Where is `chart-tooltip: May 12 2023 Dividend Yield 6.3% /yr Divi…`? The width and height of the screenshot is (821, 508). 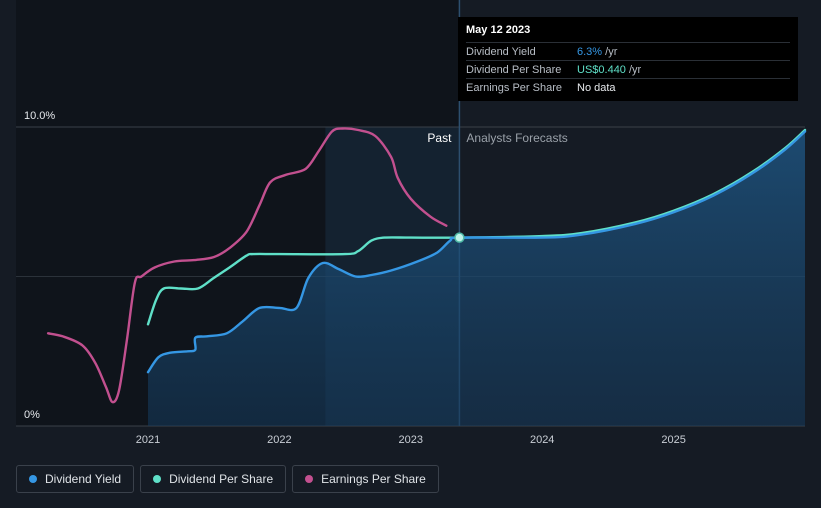
chart-tooltip: May 12 2023 Dividend Yield 6.3% /yr Divi… is located at coordinates (628, 59).